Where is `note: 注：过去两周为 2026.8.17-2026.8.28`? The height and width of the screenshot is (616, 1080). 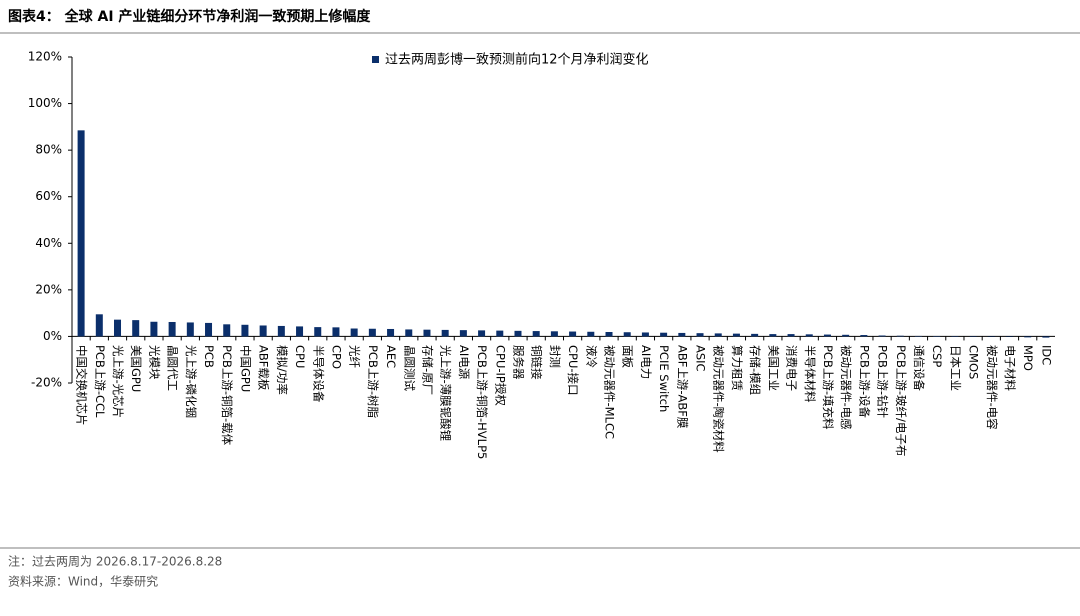 note: 注：过去两周为 2026.8.17-2026.8.28 is located at coordinates (115, 561).